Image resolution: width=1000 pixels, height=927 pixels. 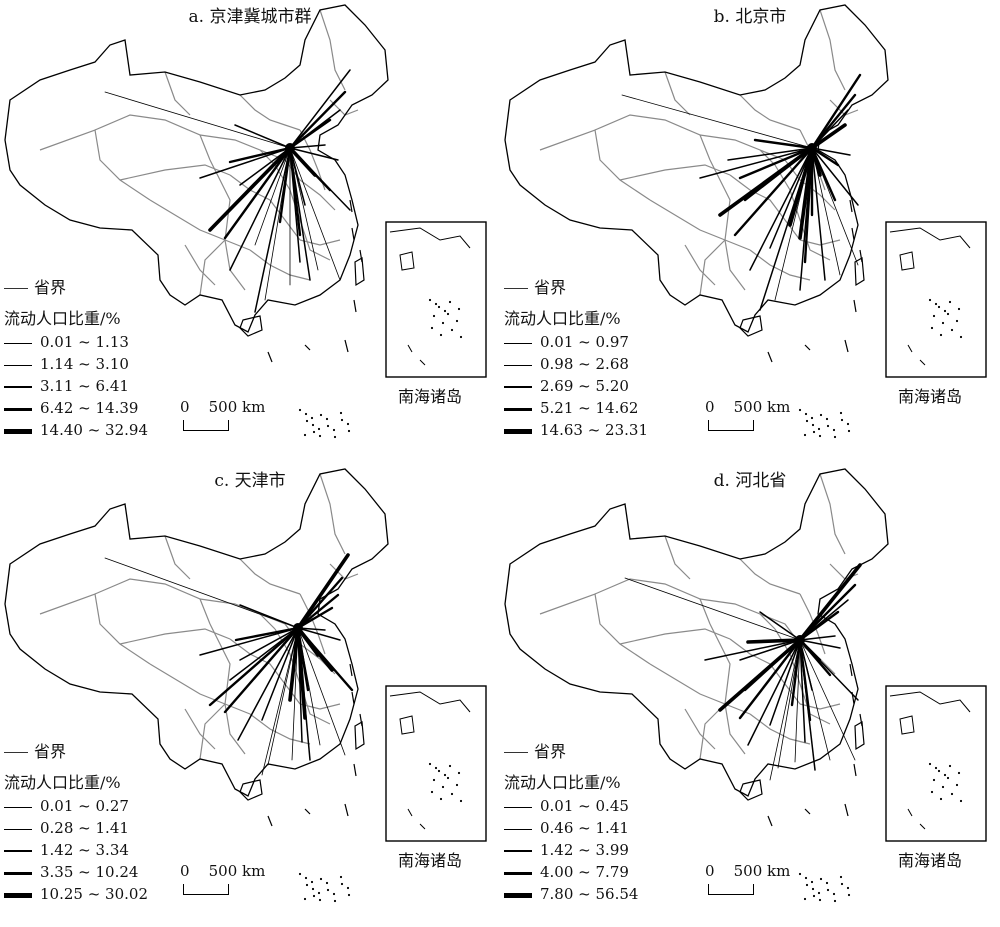 I want to click on legend-class-row: 1.42 ~ 3.34, so click(x=66, y=850).